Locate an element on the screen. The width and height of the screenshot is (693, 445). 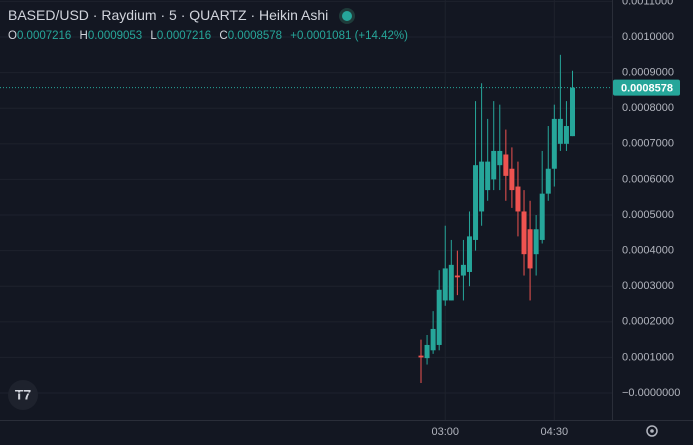
y-tick-label: 0.0010000 is located at coordinates (648, 37).